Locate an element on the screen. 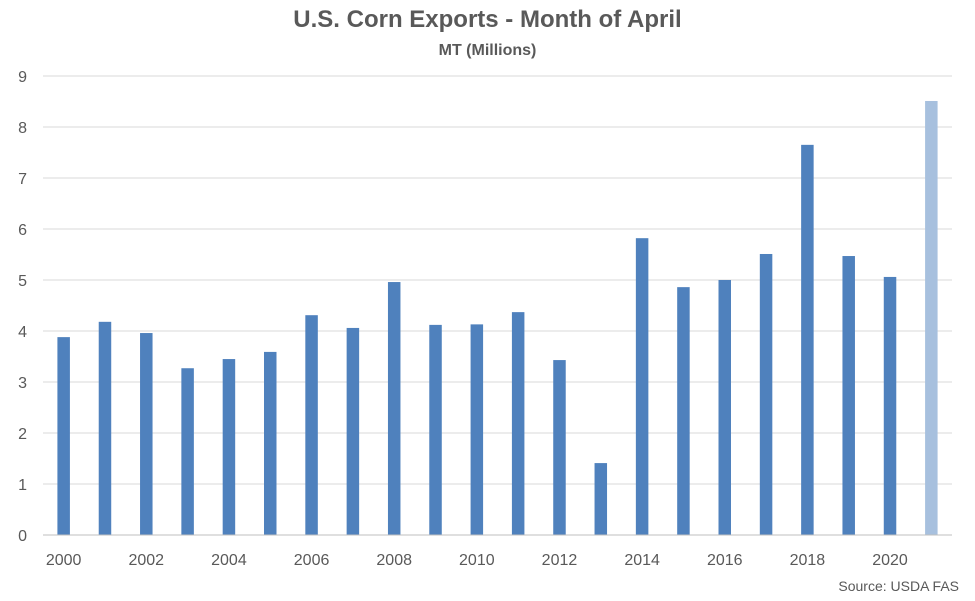  x-tick-label-2002: 2002 is located at coordinates (146, 560).